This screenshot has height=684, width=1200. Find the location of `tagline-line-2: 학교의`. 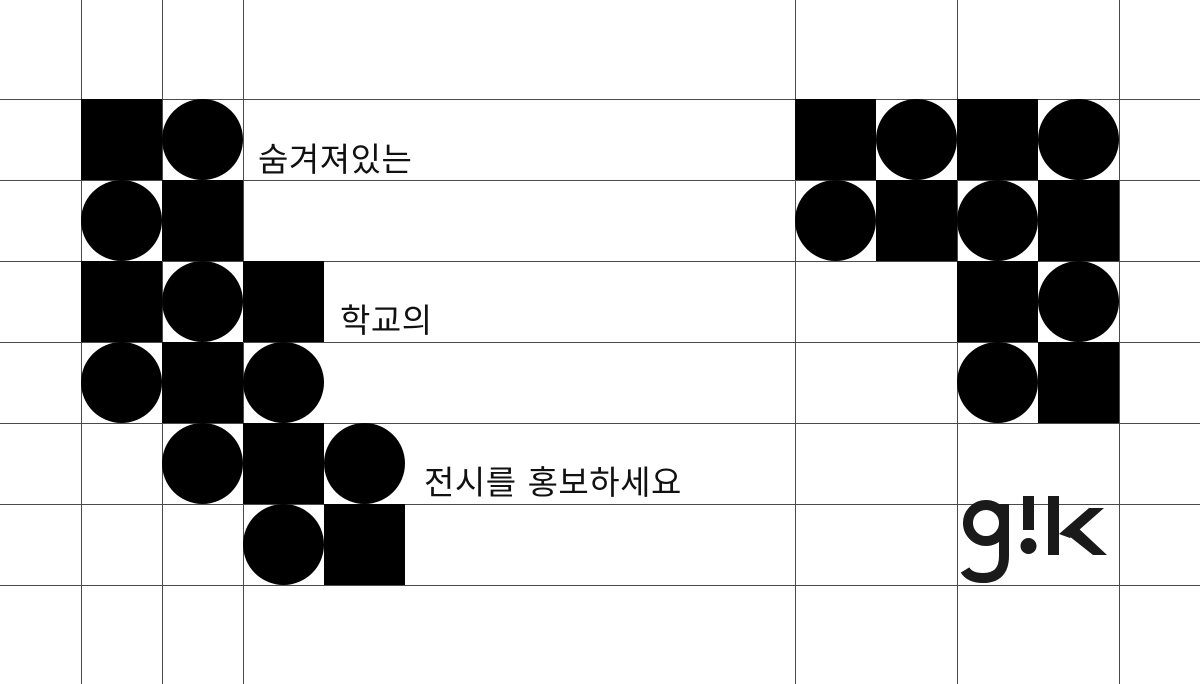

tagline-line-2: 학교의 is located at coordinates (386, 320).